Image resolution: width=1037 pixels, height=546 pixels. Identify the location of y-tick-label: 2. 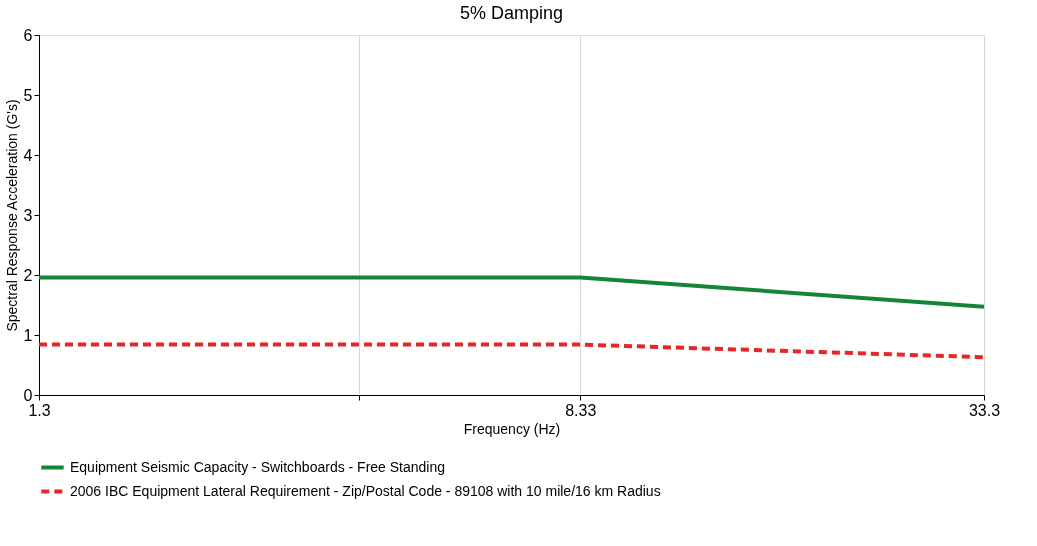
(28, 275).